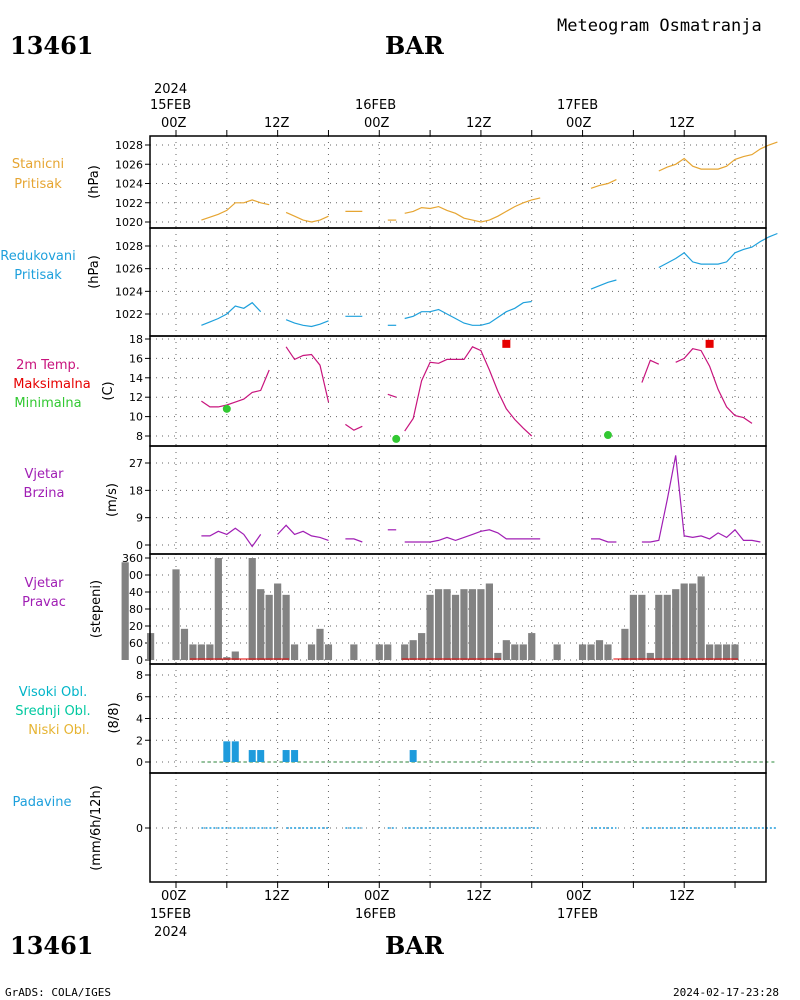  What do you see at coordinates (170, 932) in the screenshot?
I see `bottom-year: 2024` at bounding box center [170, 932].